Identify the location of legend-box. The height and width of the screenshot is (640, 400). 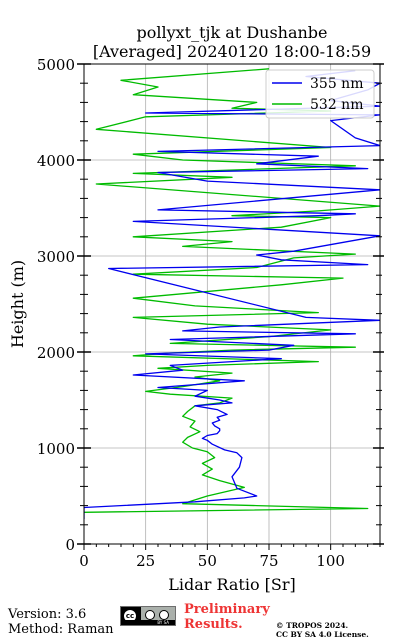
(320, 94).